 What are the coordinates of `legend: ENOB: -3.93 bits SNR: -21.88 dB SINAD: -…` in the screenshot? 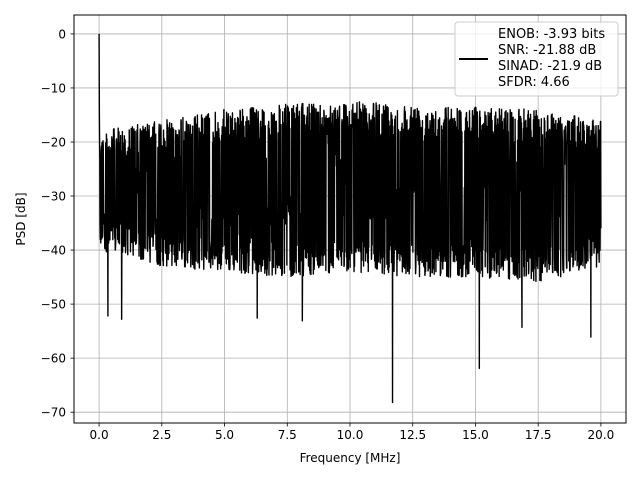 It's located at (536, 59).